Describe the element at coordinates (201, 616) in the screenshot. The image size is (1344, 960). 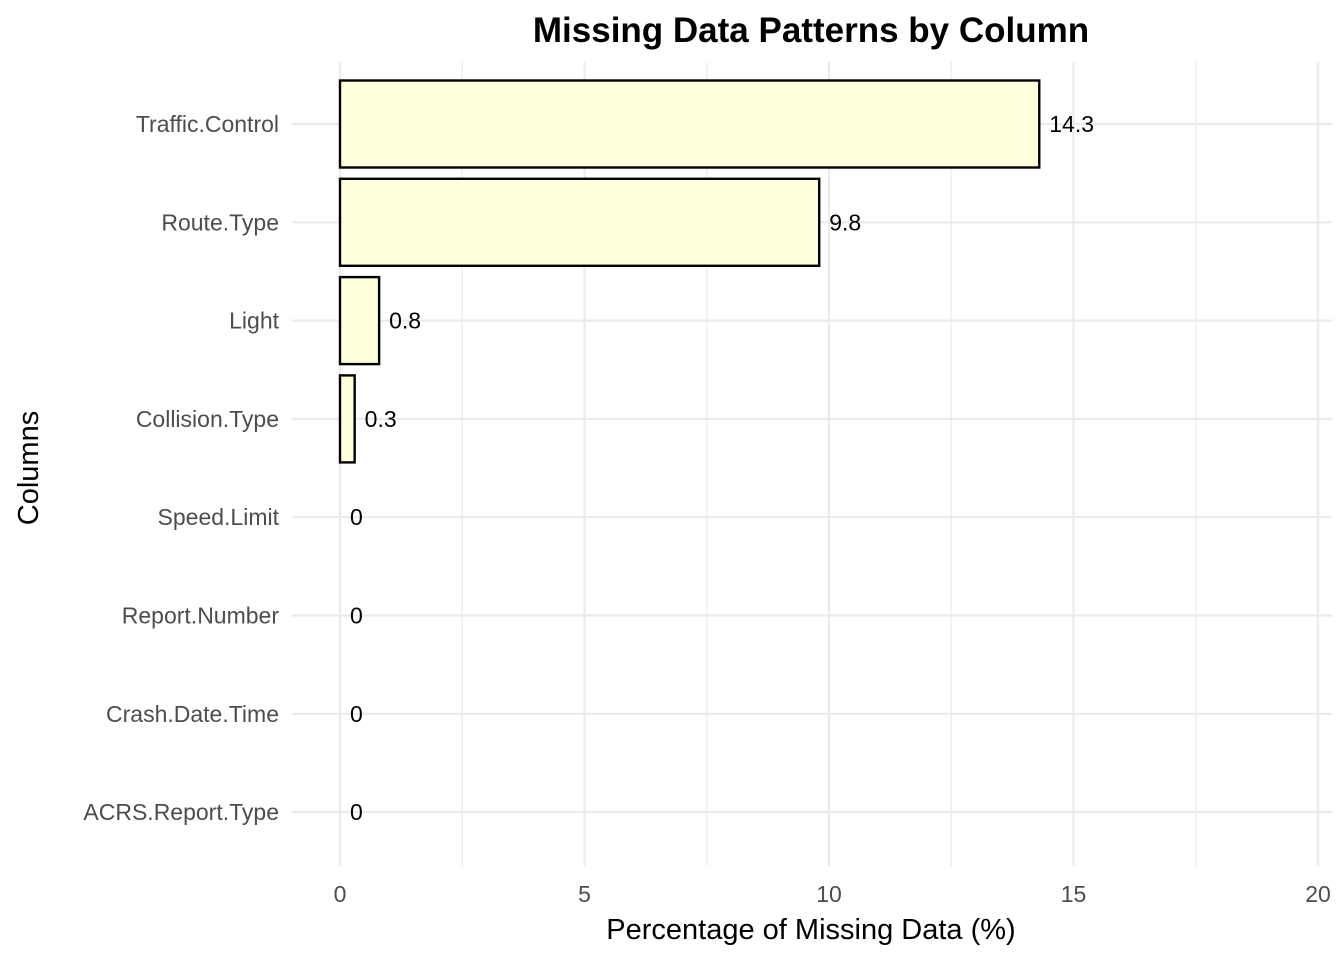
I see `y-tick-label: Report.Number` at that location.